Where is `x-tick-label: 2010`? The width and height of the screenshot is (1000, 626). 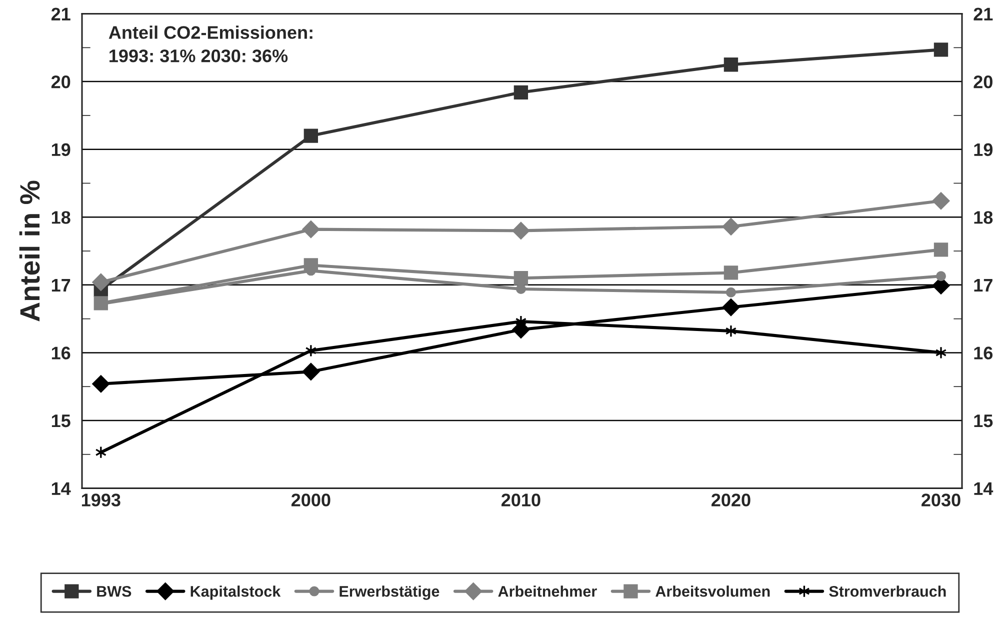
x-tick-label: 2010 is located at coordinates (520, 500).